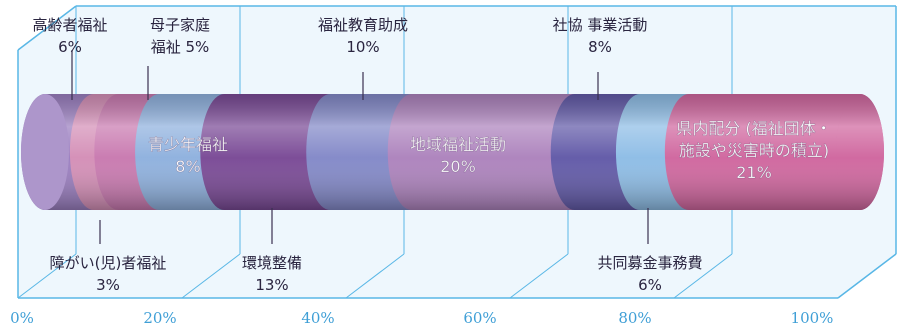 This screenshot has height=329, width=900. I want to click on label-line: 施設や災害時の積立), so click(754, 150).